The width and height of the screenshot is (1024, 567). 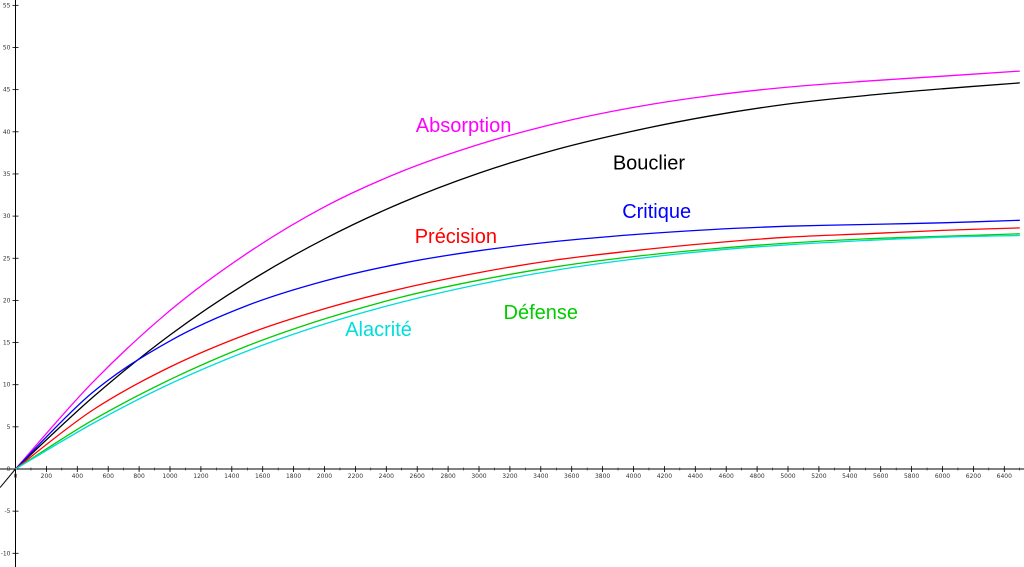 I want to click on x-tick-label: 3200, so click(x=509, y=476).